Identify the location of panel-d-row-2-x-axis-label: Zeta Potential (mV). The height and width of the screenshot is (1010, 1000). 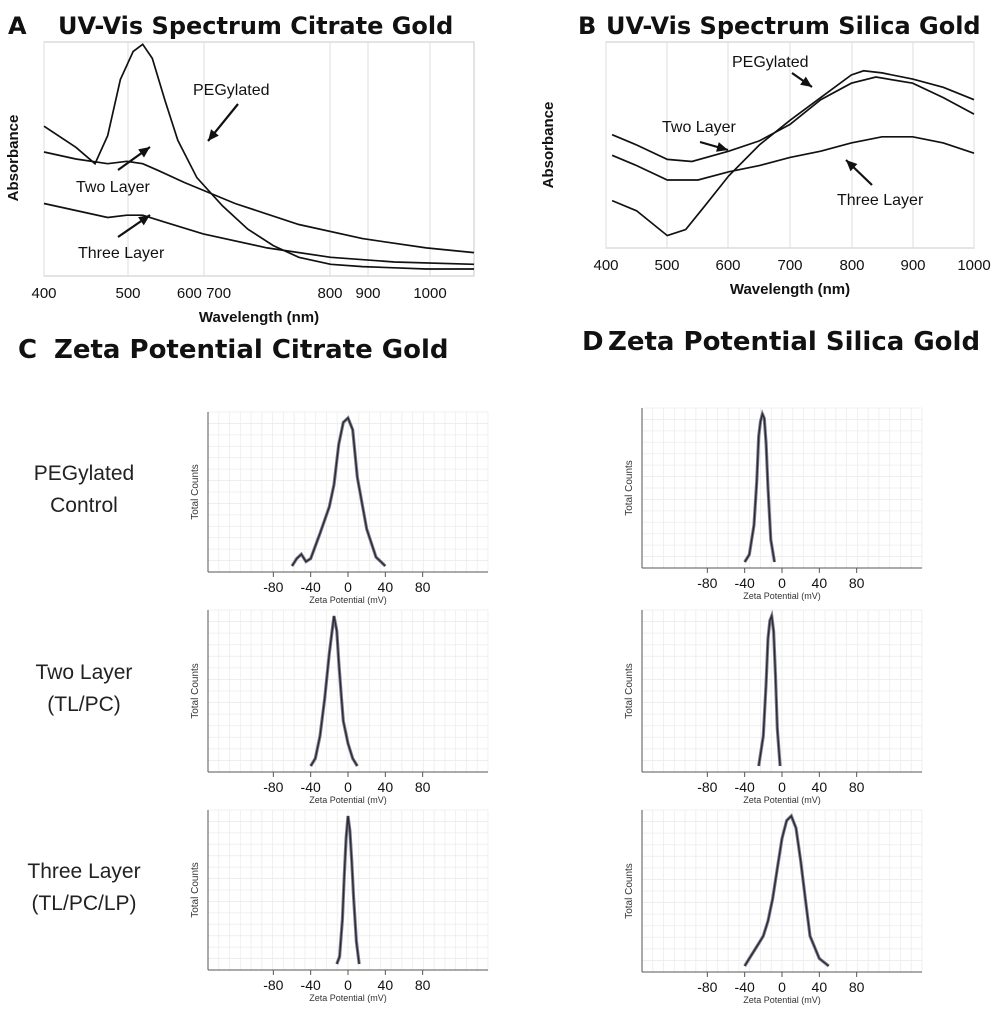
(782, 800).